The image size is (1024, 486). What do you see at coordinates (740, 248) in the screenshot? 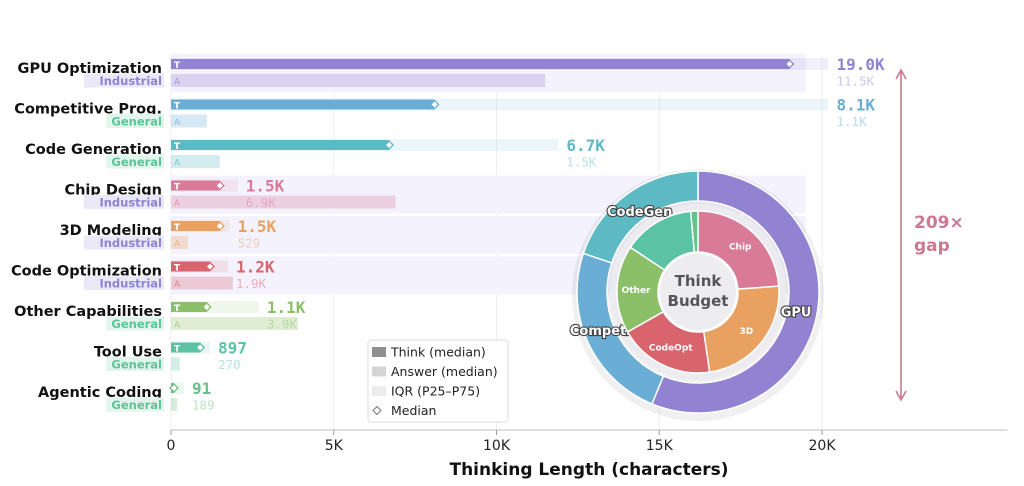
I see `donut-slice-label: Chip` at bounding box center [740, 248].